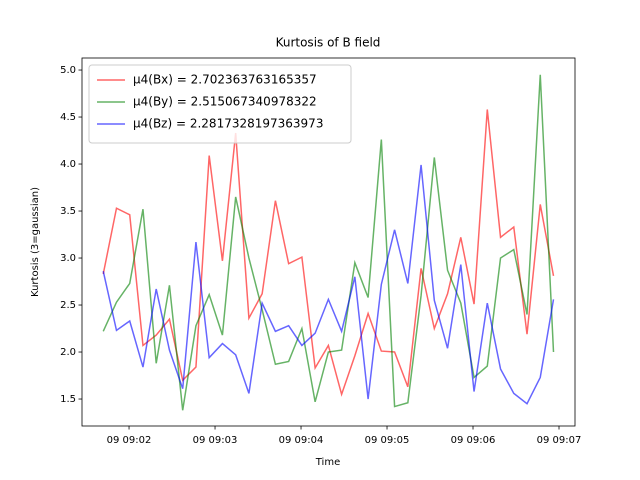  What do you see at coordinates (225, 80) in the screenshot?
I see `legend-label: μ4(Bx) = 2.702363763165357` at bounding box center [225, 80].